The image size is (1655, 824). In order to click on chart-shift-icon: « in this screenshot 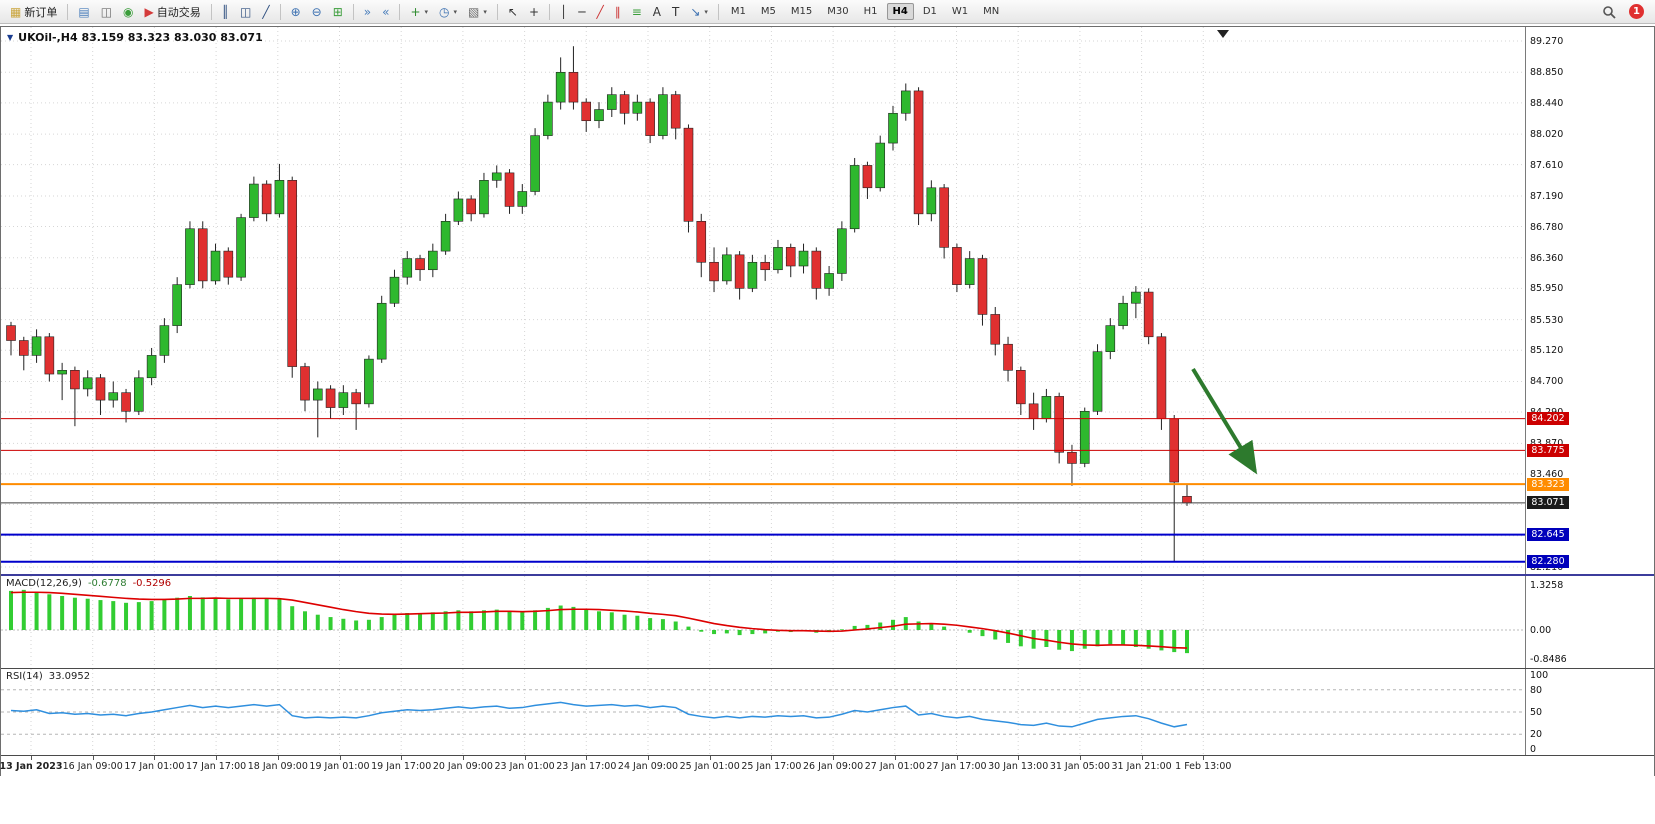, I will do `click(385, 11)`.